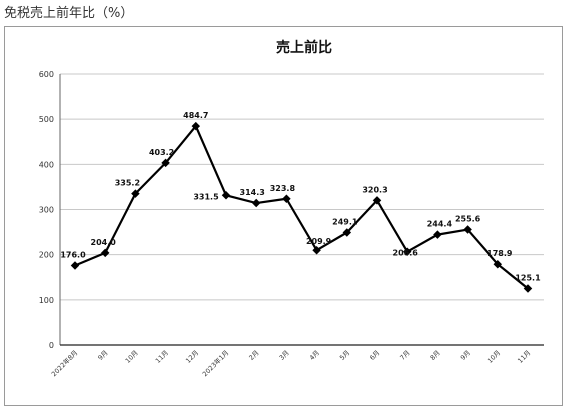 Image resolution: width=570 pixels, height=413 pixels. Describe the element at coordinates (127, 183) in the screenshot. I see `data-label: 335.2` at that location.